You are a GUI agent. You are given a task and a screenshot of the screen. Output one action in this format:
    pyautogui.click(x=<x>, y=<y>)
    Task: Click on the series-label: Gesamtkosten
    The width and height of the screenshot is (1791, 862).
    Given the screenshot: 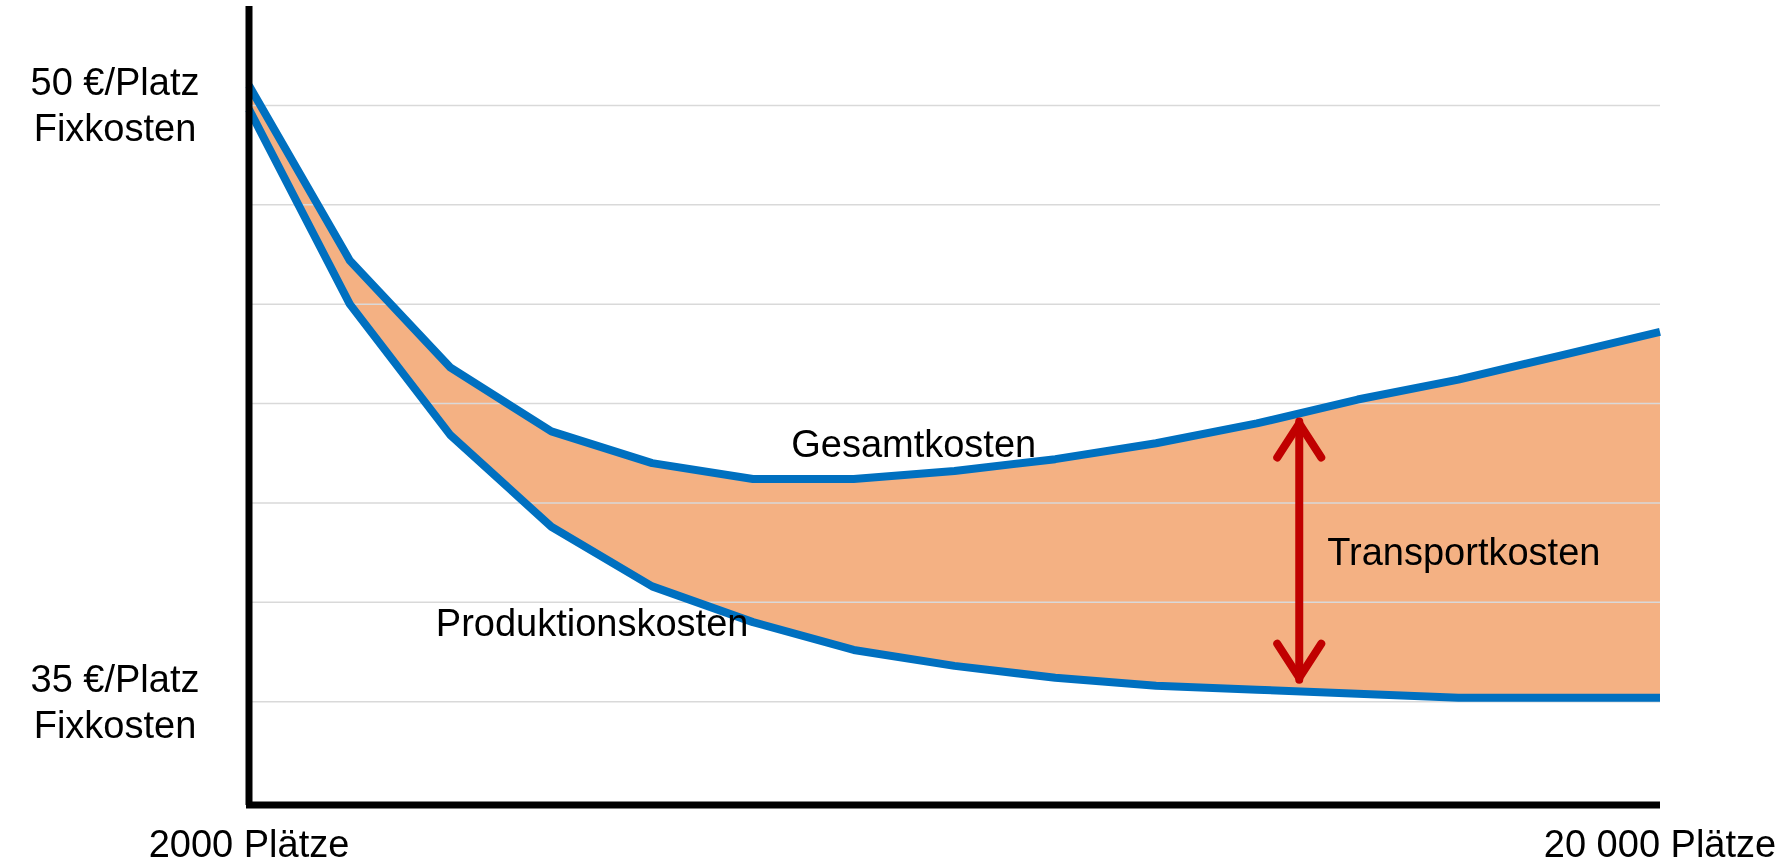 What is the action you would take?
    pyautogui.click(x=914, y=444)
    